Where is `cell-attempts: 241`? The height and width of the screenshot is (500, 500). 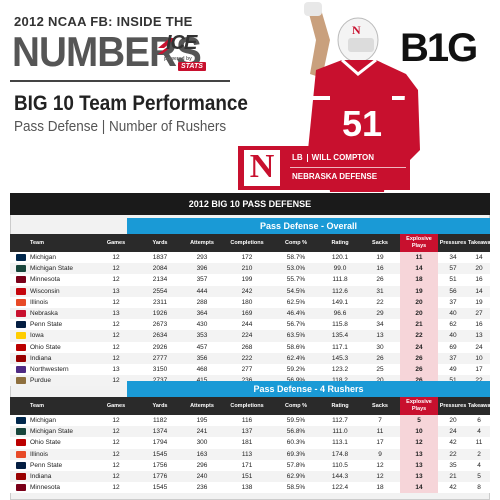
cell-attempts: 241 is located at coordinates (202, 432).